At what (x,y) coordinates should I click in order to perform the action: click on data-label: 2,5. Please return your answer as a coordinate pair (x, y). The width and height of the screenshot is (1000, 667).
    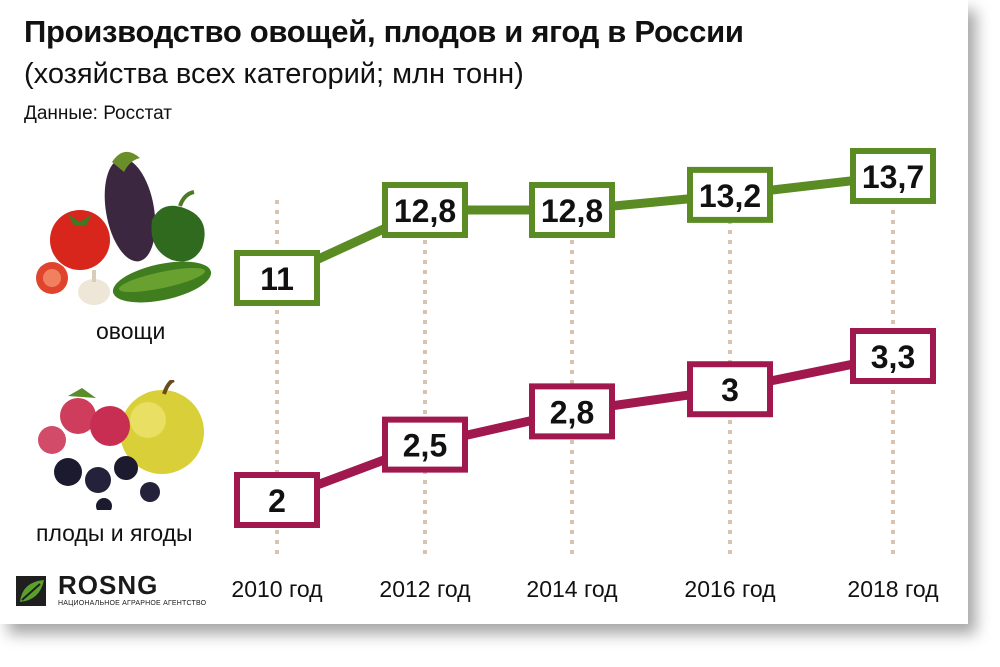
    Looking at the image, I should click on (425, 446).